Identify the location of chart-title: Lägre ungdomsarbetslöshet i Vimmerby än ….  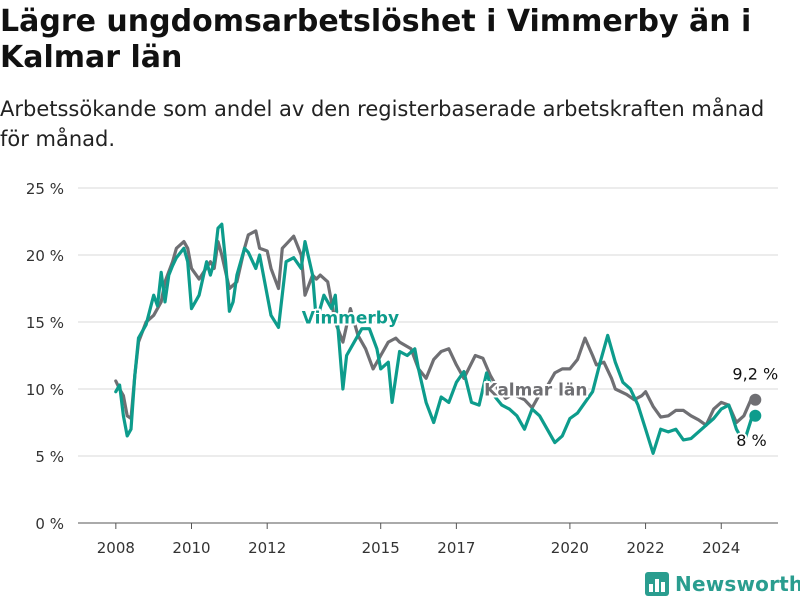
(376, 39).